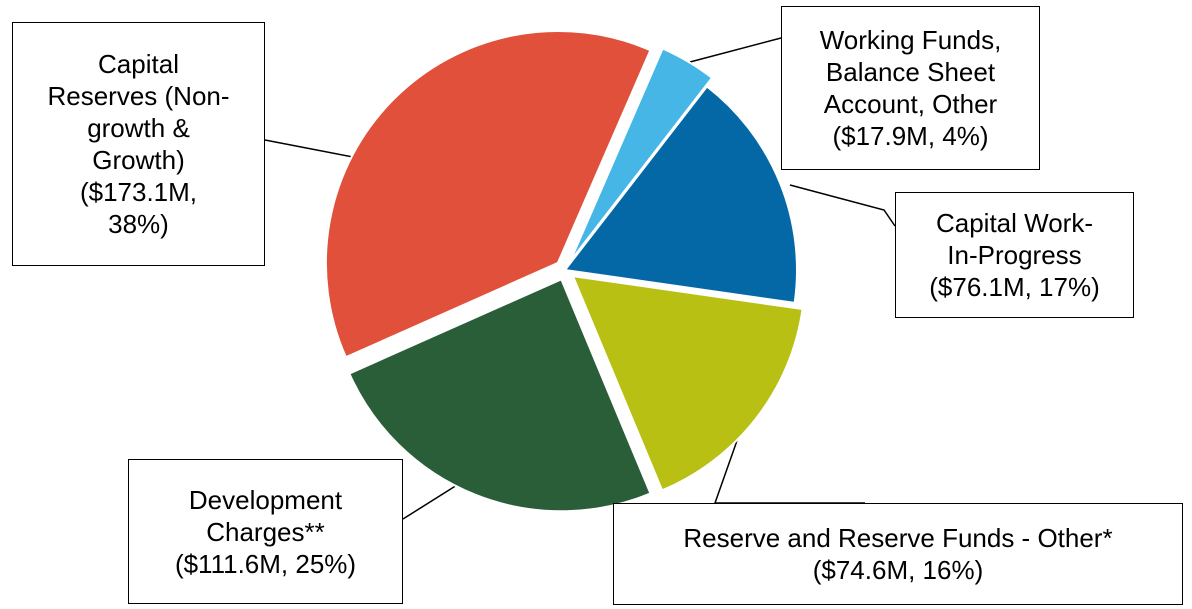 The width and height of the screenshot is (1192, 609). Describe the element at coordinates (488, 194) in the screenshot. I see `slice-capital-reserves` at that location.